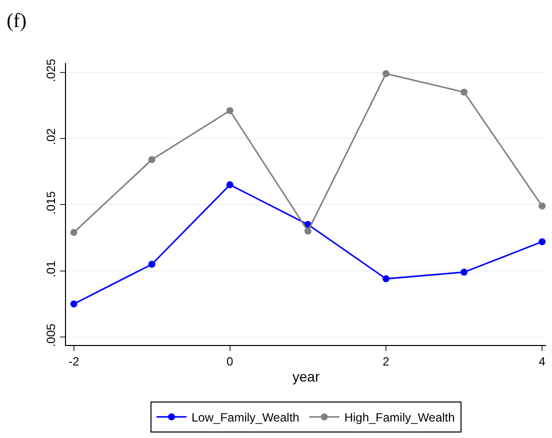 Image resolution: width=552 pixels, height=438 pixels. I want to click on x-tick-label: -2, so click(74, 361).